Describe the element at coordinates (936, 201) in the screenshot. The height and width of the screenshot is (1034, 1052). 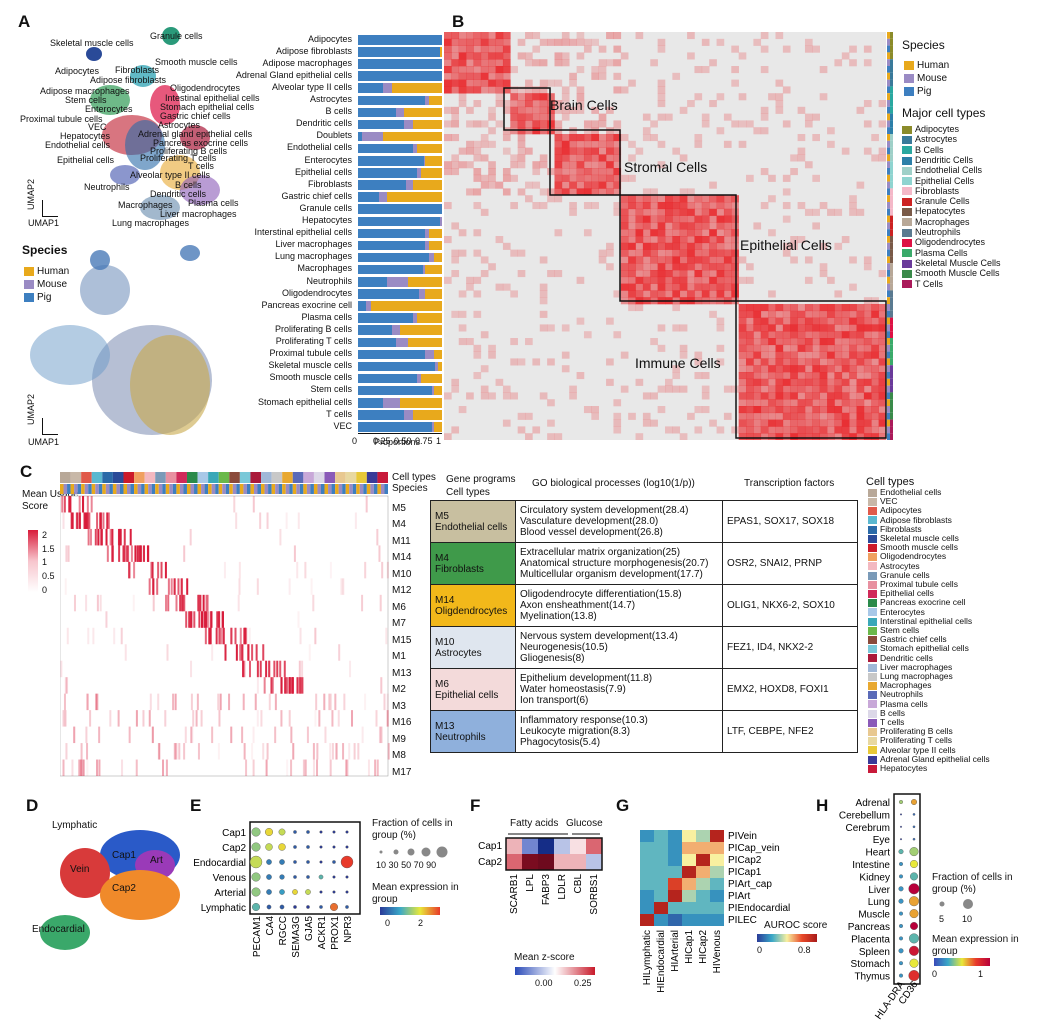
I see `major-celltype-item: Granule Cells` at that location.